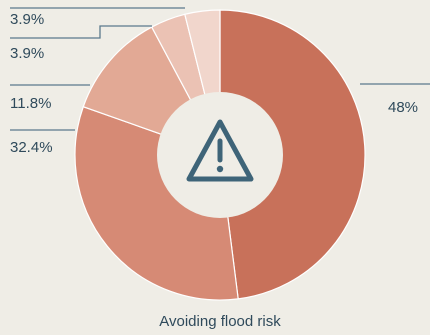 Image resolution: width=430 pixels, height=335 pixels. Describe the element at coordinates (403, 107) in the screenshot. I see `slice-label-0: 48%` at that location.